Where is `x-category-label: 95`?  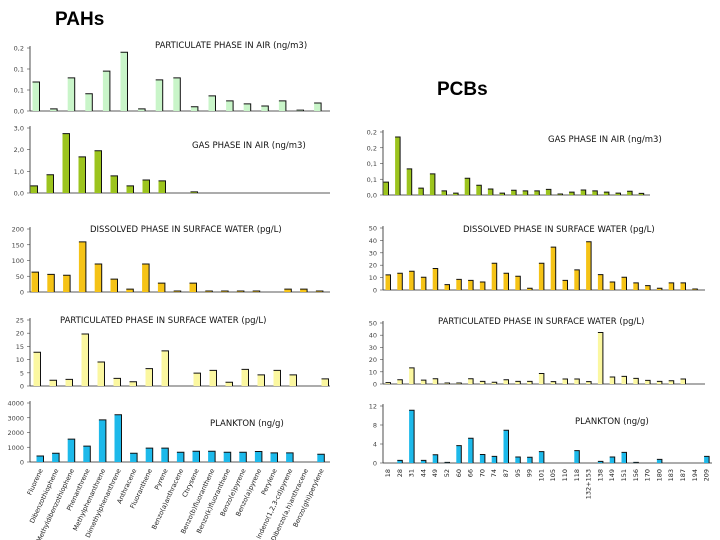 x-category-label: 95 is located at coordinates (518, 473).